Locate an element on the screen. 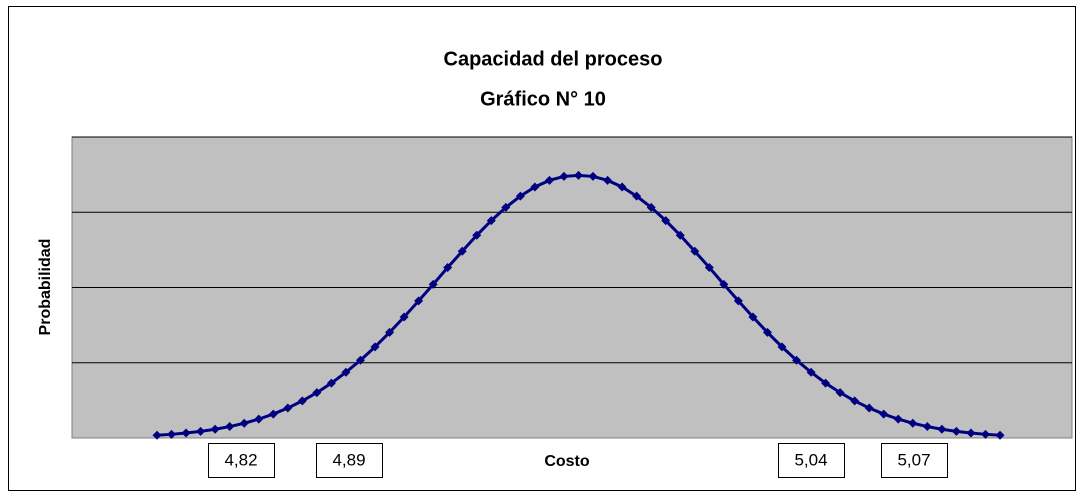  annotation: 5,07 is located at coordinates (913, 459).